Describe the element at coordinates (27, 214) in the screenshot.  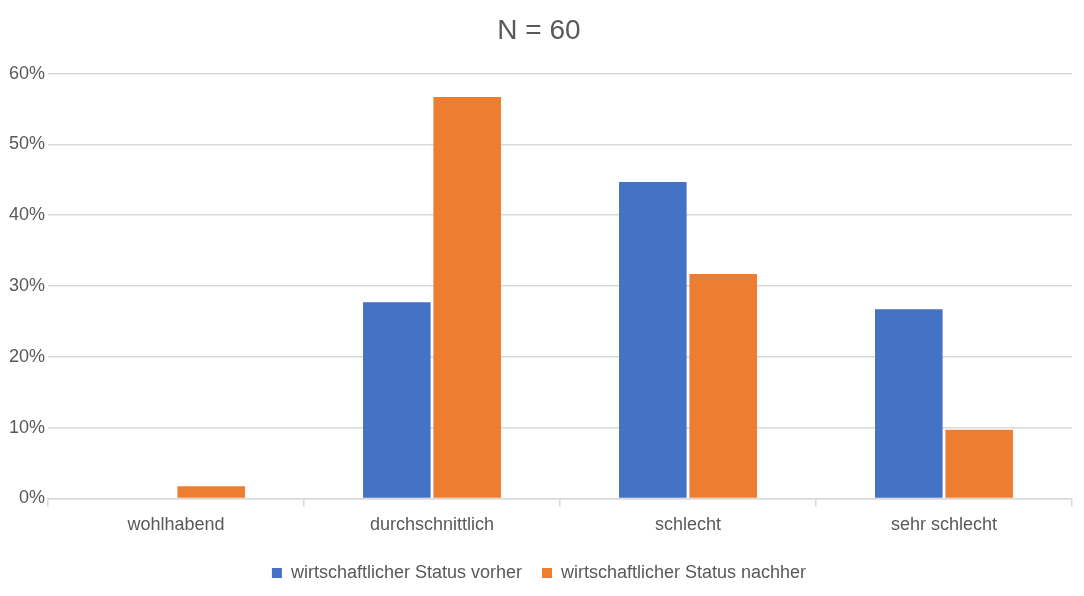
I see `y-tick-label: 40%` at that location.